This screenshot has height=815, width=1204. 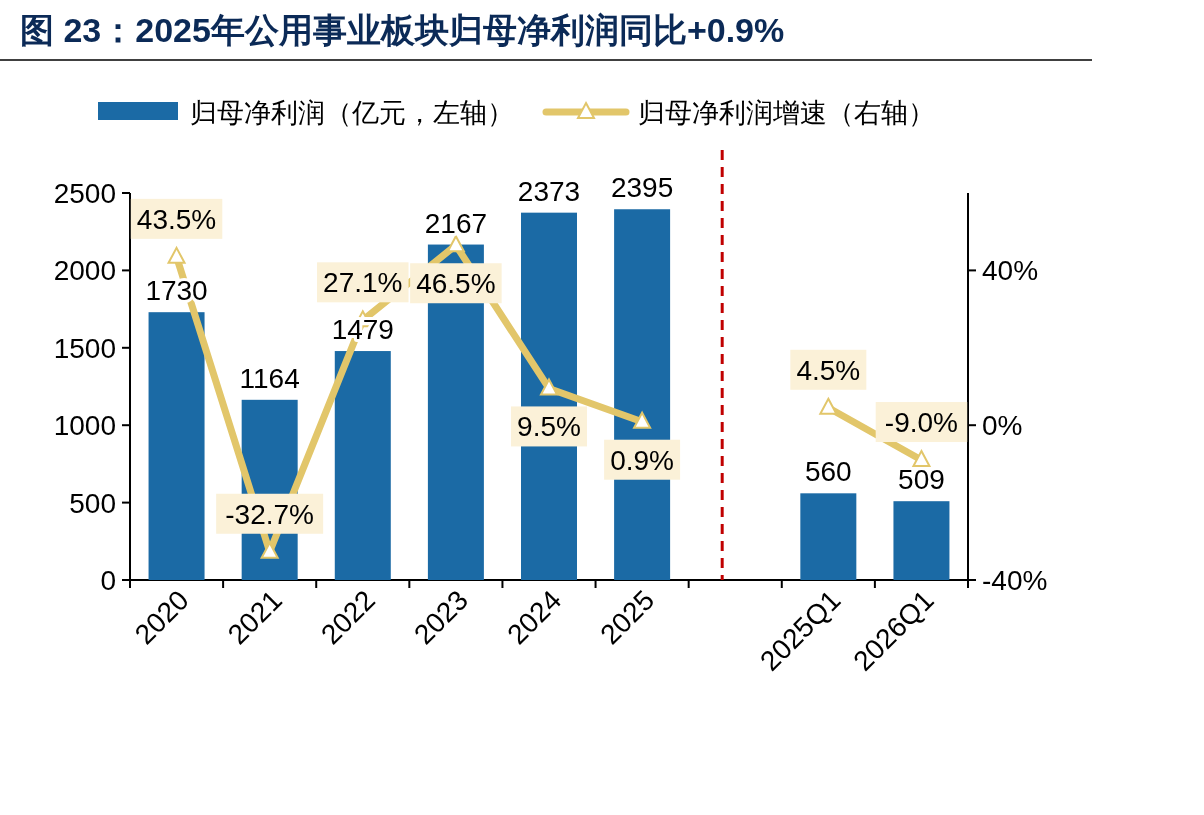 I want to click on data-label: 43.5%, so click(x=176, y=219).